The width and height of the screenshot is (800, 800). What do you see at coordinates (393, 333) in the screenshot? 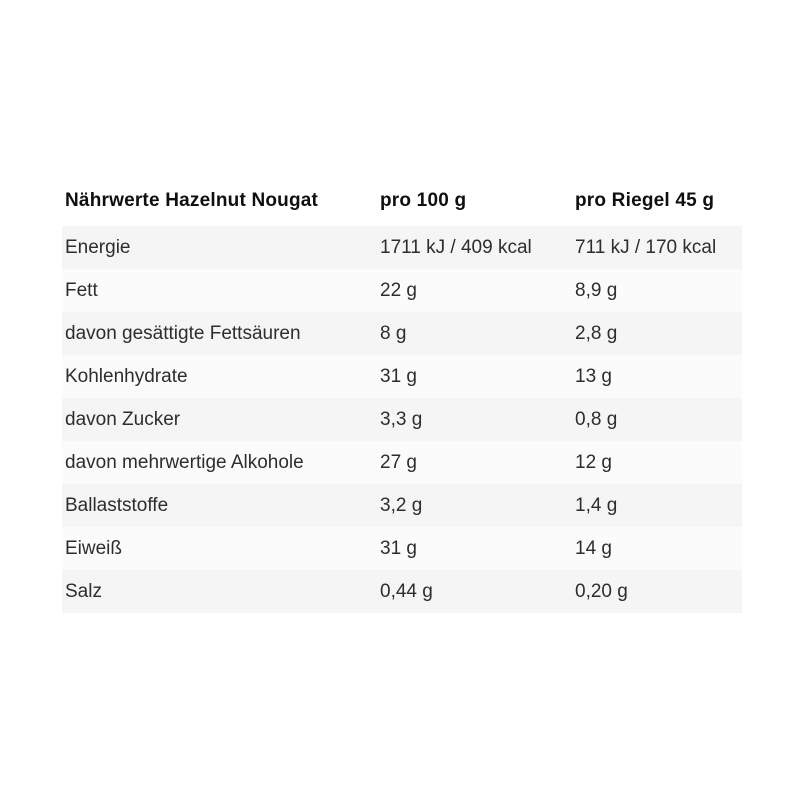
I see `value-per-100g: 8 g` at bounding box center [393, 333].